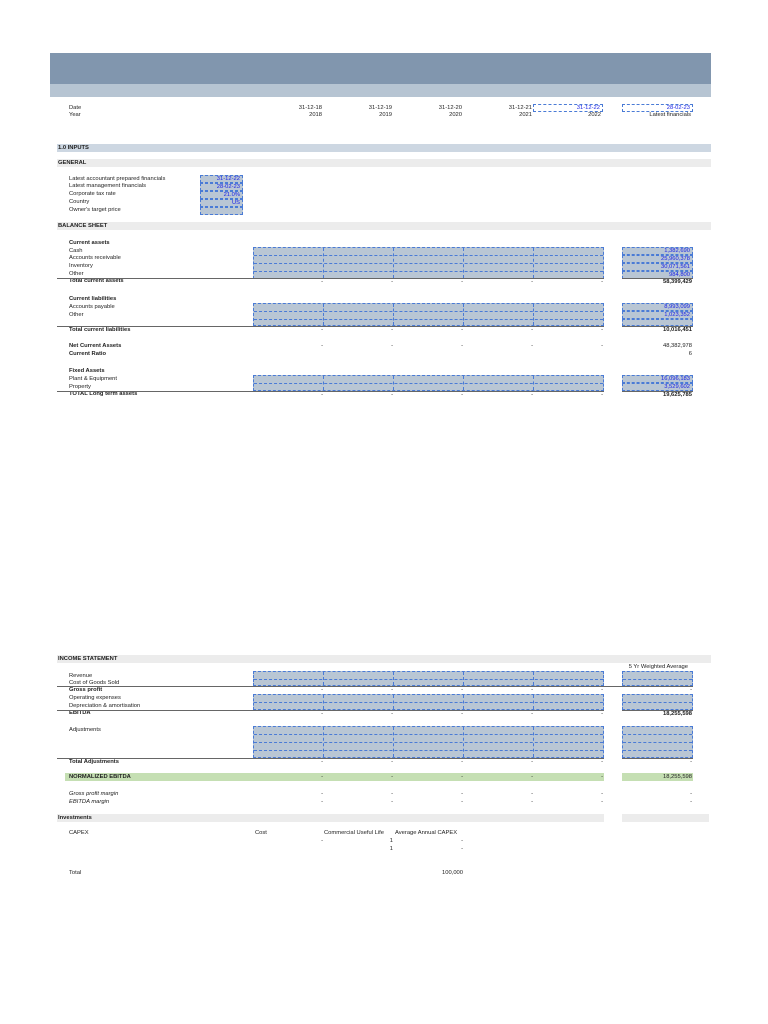 The width and height of the screenshot is (768, 1024). I want to click on date-latest-input: 28-02-23, so click(657, 108).